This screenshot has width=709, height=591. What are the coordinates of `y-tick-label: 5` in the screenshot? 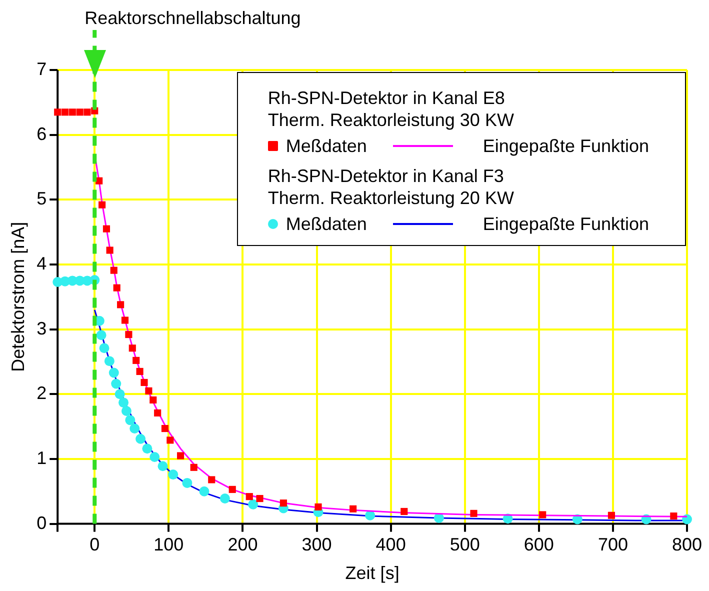 It's located at (41, 198).